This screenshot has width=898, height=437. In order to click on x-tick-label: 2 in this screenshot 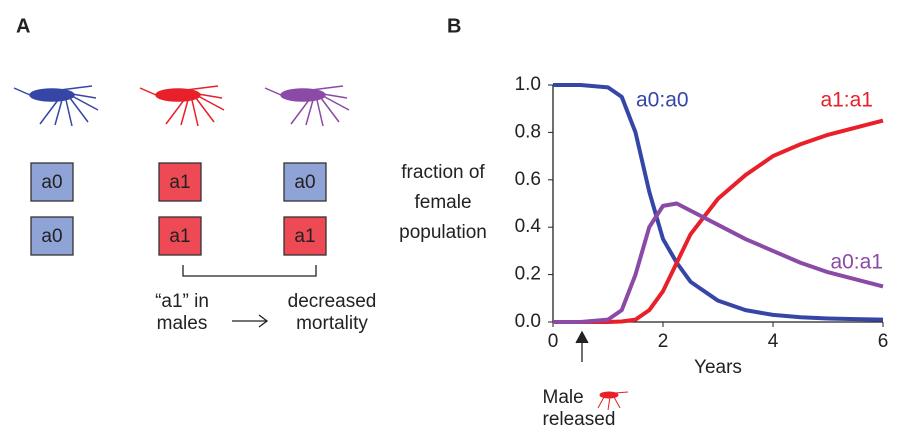, I will do `click(663, 341)`.